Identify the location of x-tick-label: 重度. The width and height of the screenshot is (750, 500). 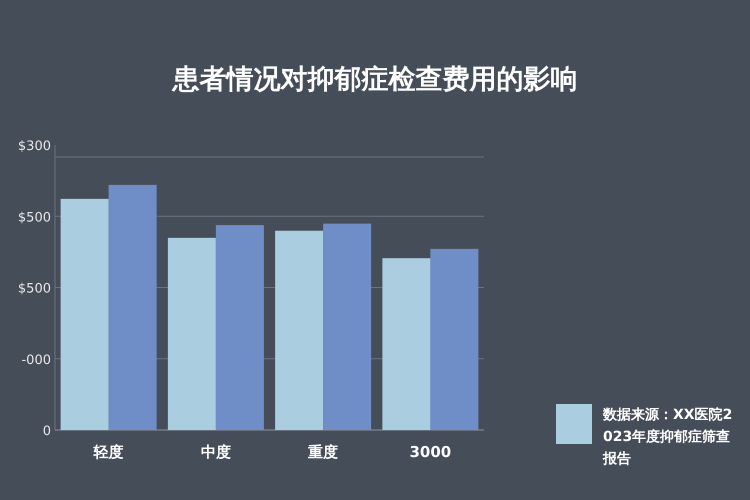
(322, 452).